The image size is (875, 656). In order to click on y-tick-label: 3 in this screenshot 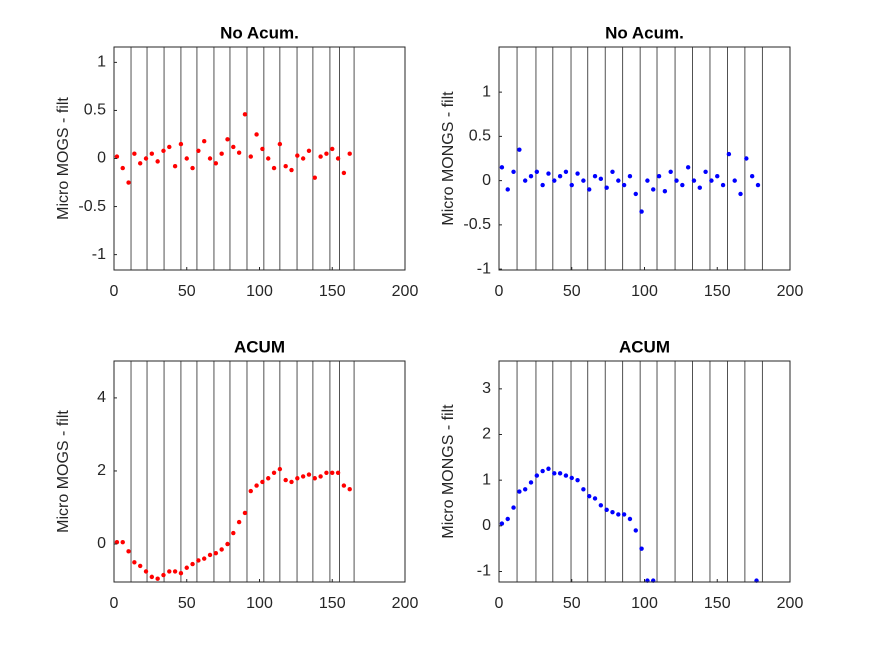, I will do `click(486, 388)`.